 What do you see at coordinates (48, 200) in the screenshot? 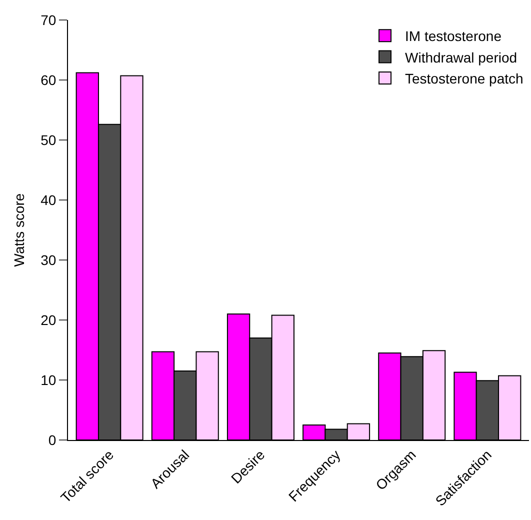
I see `y-tick-label: 40` at bounding box center [48, 200].